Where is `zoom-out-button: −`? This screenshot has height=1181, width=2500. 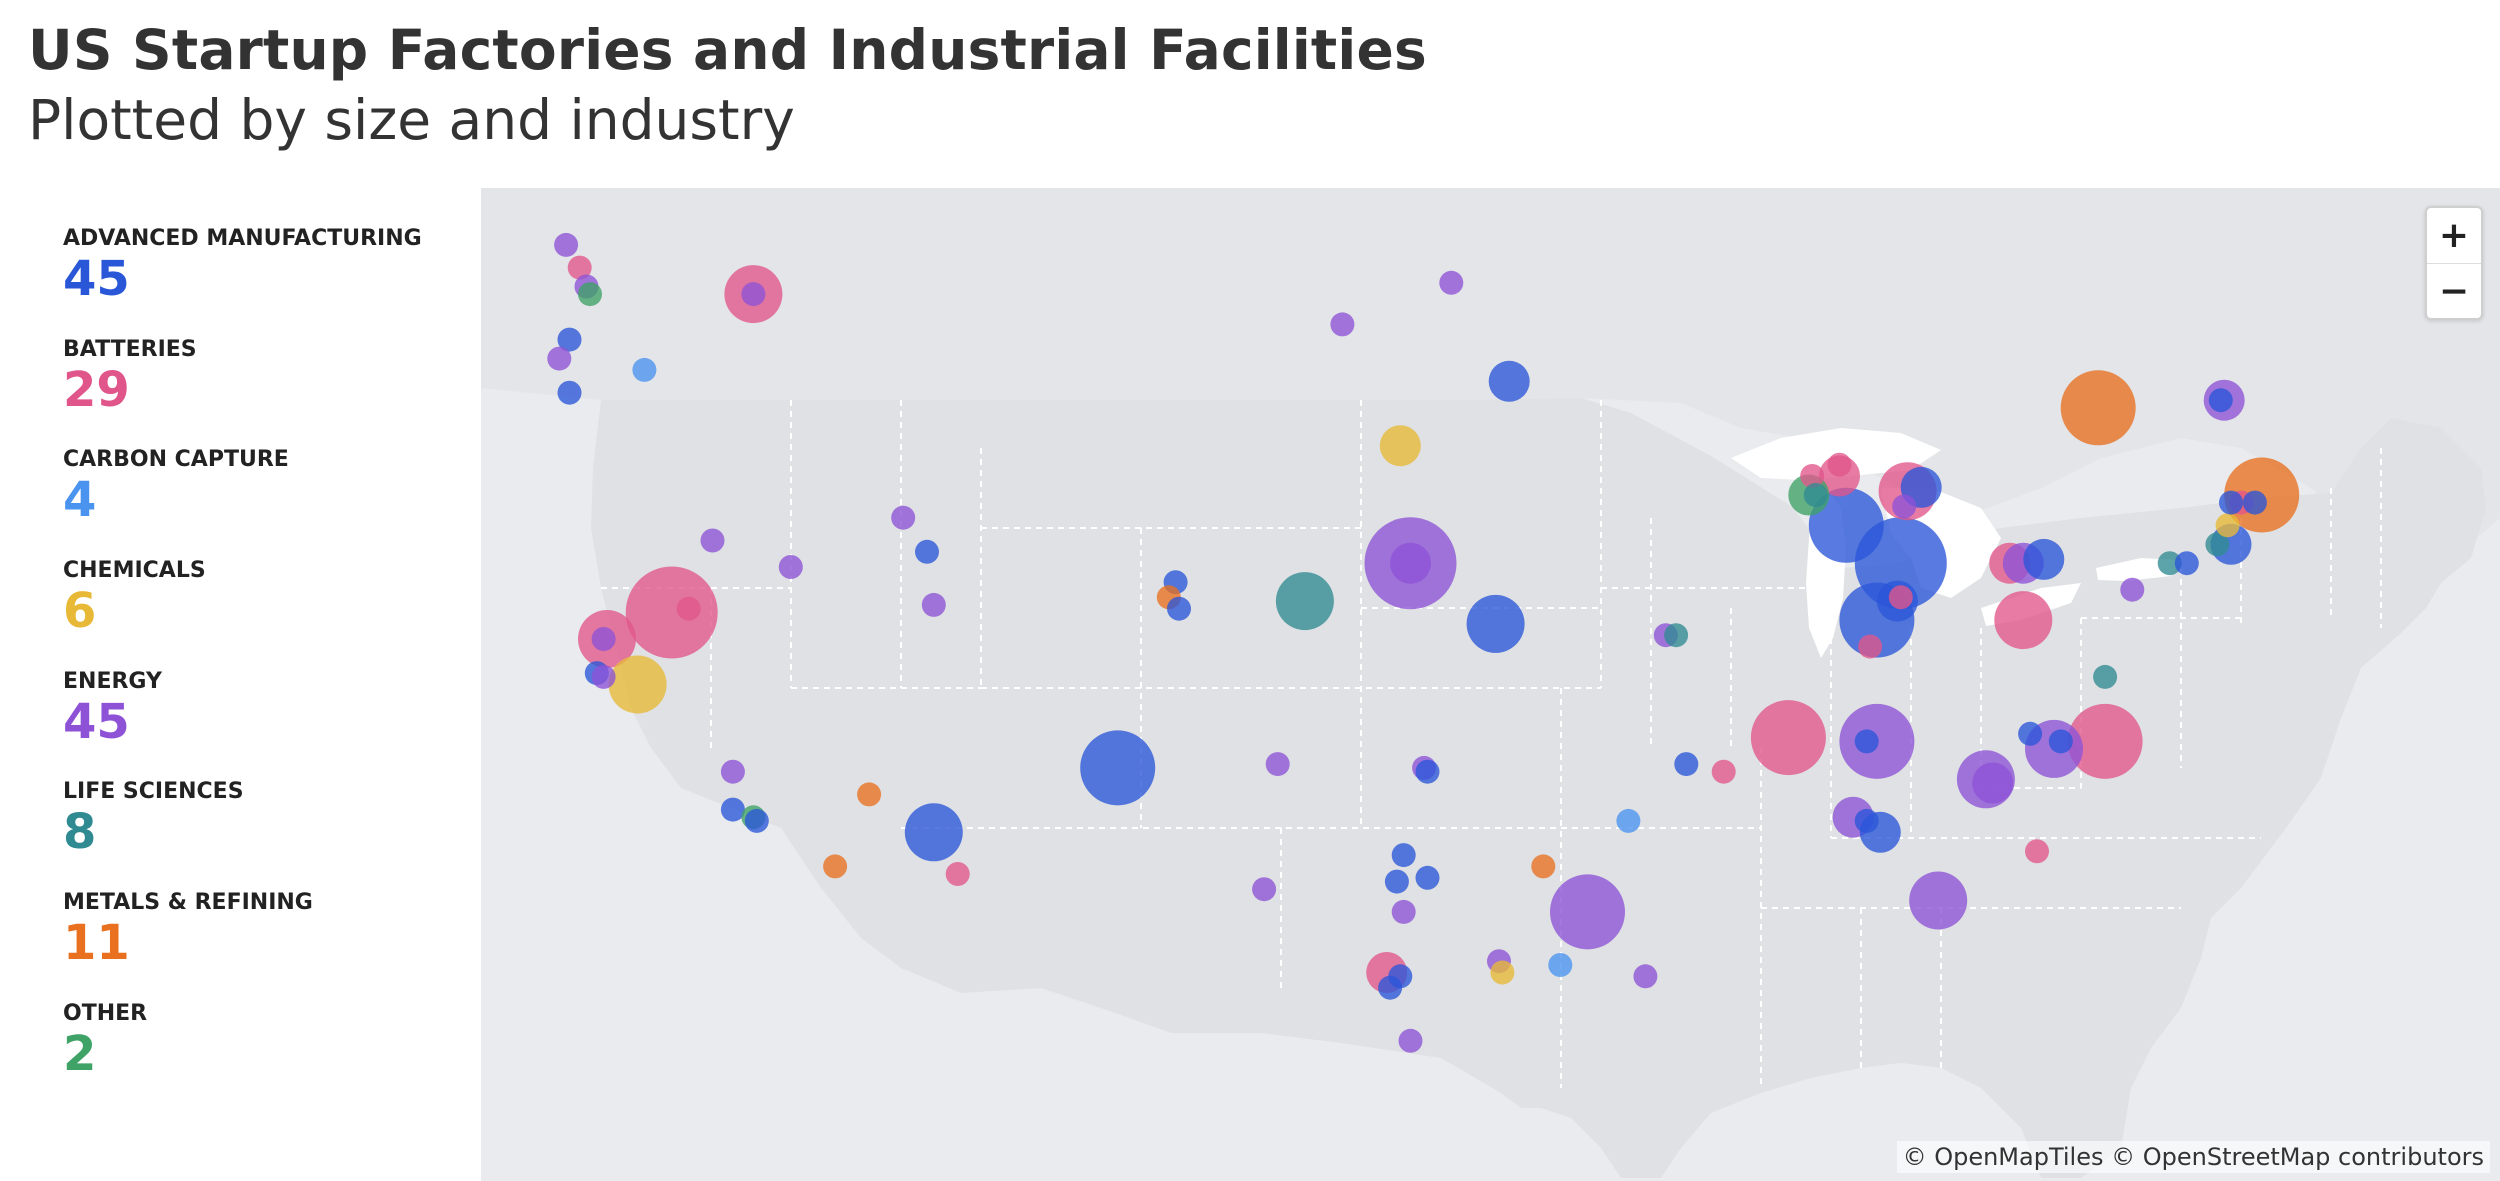 zoom-out-button: − is located at coordinates (2454, 291).